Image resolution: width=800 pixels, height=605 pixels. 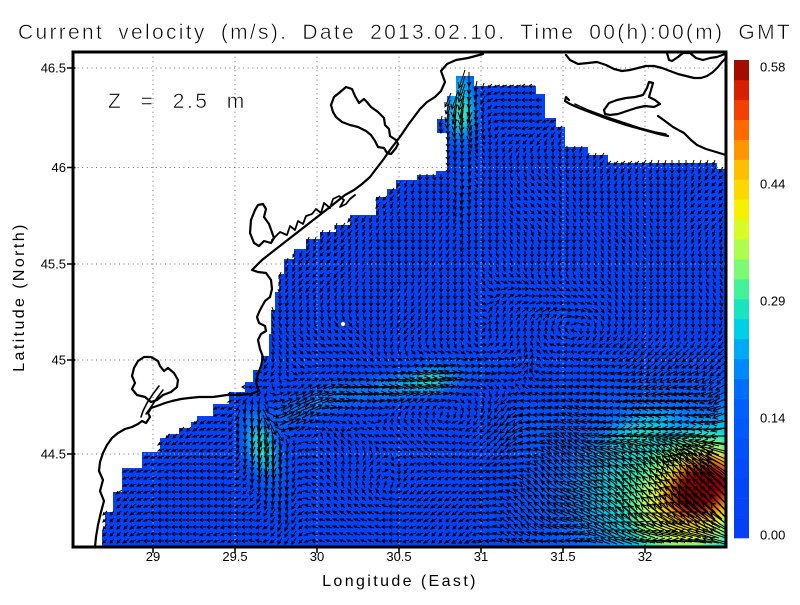 I want to click on svg-text: 46.5, so click(x=53, y=68).